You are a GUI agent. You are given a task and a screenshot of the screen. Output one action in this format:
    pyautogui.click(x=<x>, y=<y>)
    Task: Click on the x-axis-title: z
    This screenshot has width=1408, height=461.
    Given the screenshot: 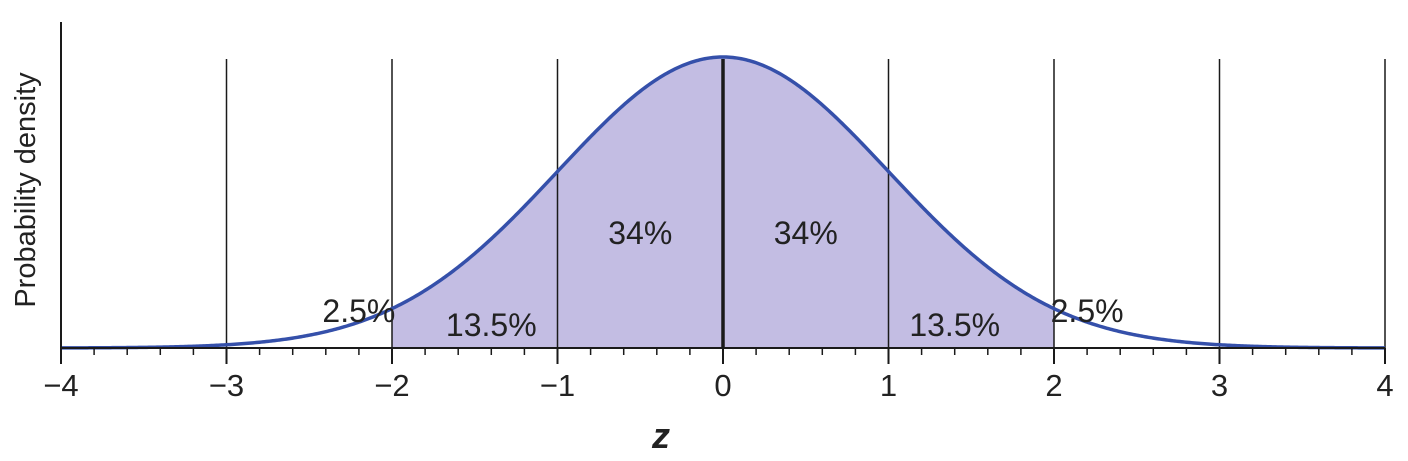 What is the action you would take?
    pyautogui.click(x=660, y=435)
    